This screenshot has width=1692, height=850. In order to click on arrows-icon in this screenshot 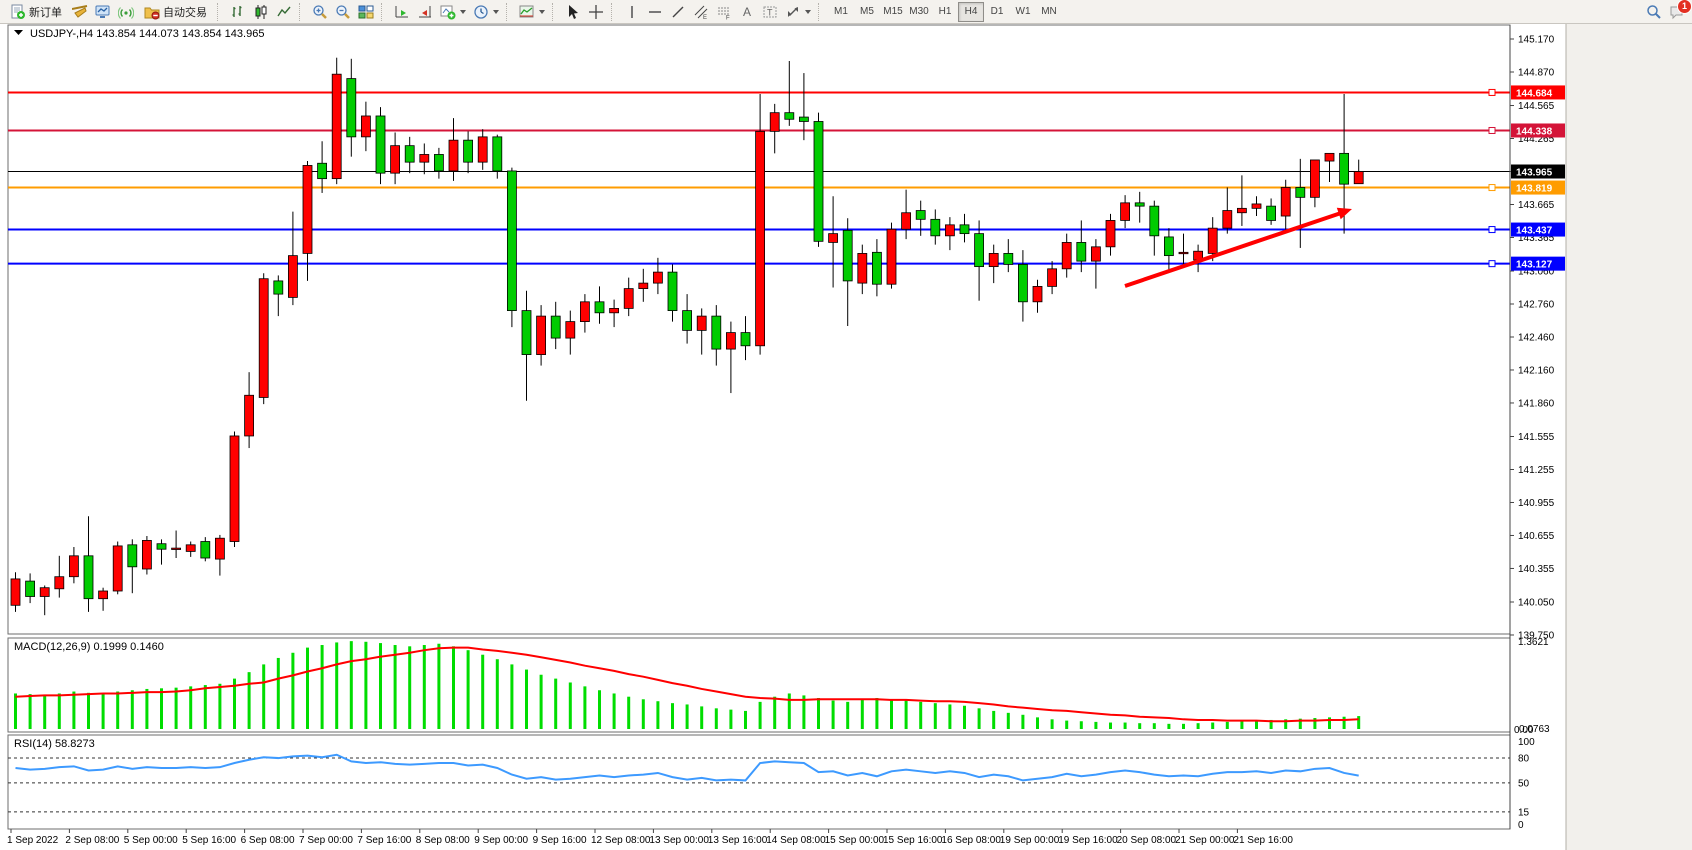, I will do `click(793, 12)`.